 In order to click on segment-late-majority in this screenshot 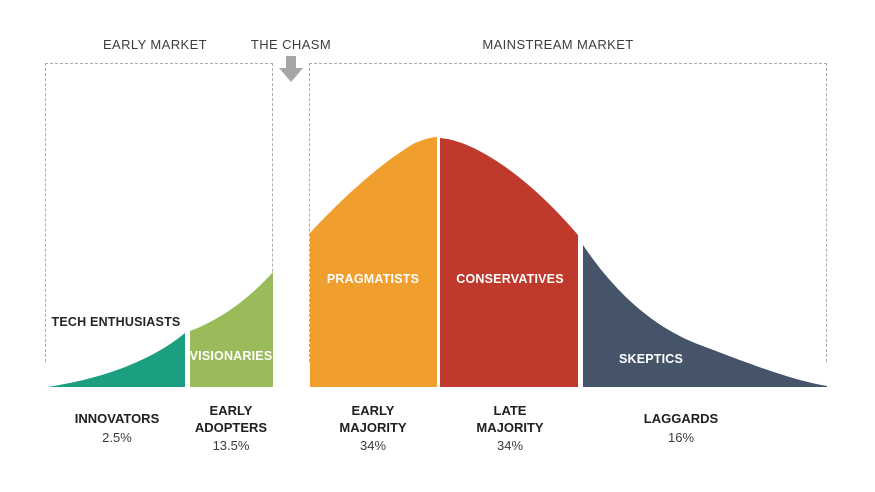, I will do `click(509, 262)`.